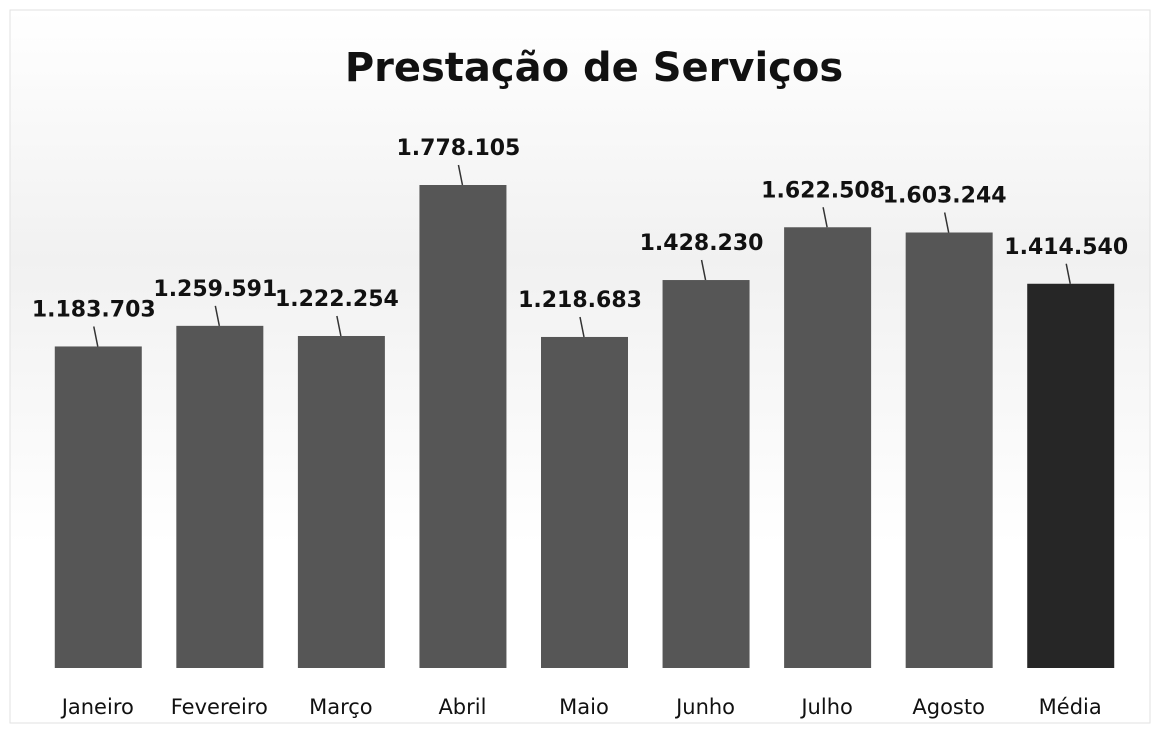 The width and height of the screenshot is (1160, 733). Describe the element at coordinates (337, 299) in the screenshot. I see `value-label: 1.222.254` at that location.